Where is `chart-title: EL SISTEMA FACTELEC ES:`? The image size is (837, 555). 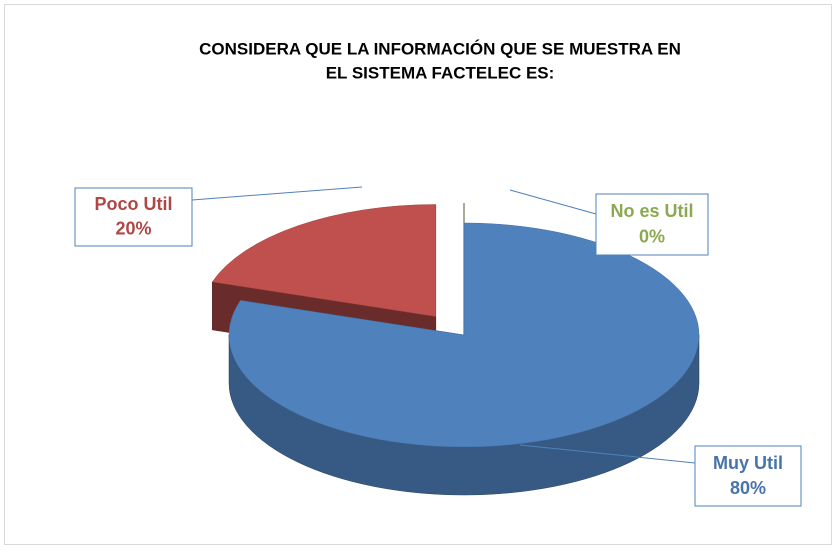
chart-title: EL SISTEMA FACTELEC ES: is located at coordinates (440, 72).